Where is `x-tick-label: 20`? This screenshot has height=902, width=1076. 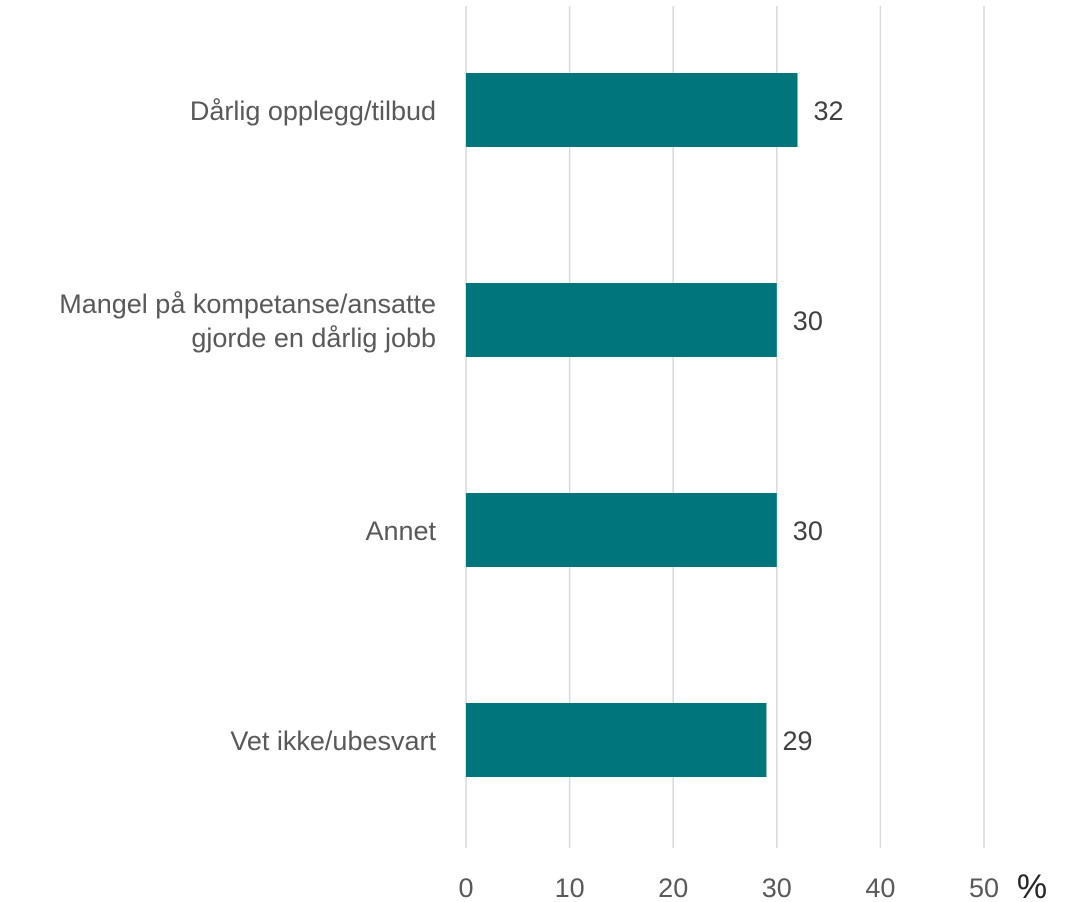
x-tick-label: 20 is located at coordinates (673, 887).